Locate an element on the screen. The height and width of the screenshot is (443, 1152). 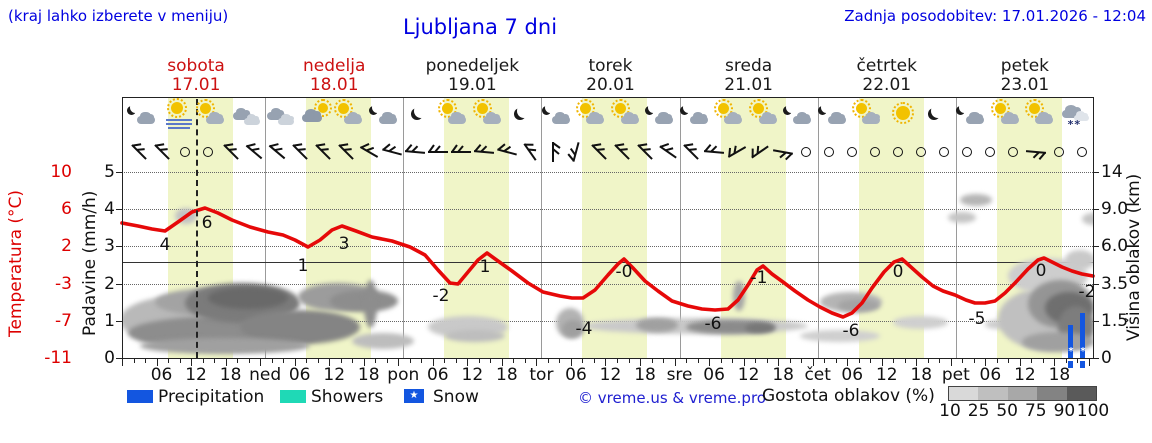
time-label-day: pet is located at coordinates (955, 375).